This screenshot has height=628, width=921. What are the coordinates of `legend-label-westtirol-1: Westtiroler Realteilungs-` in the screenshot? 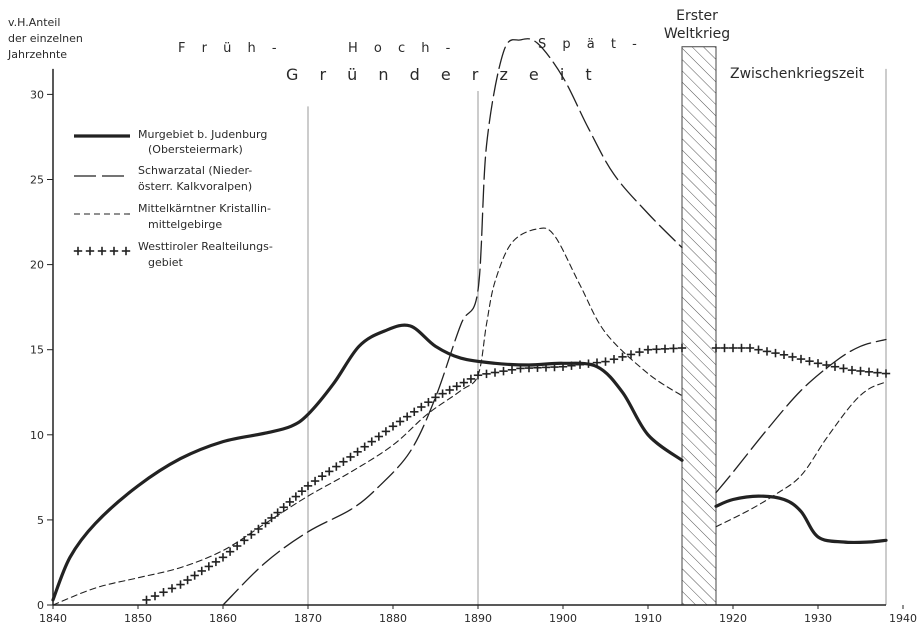 It's located at (205, 246).